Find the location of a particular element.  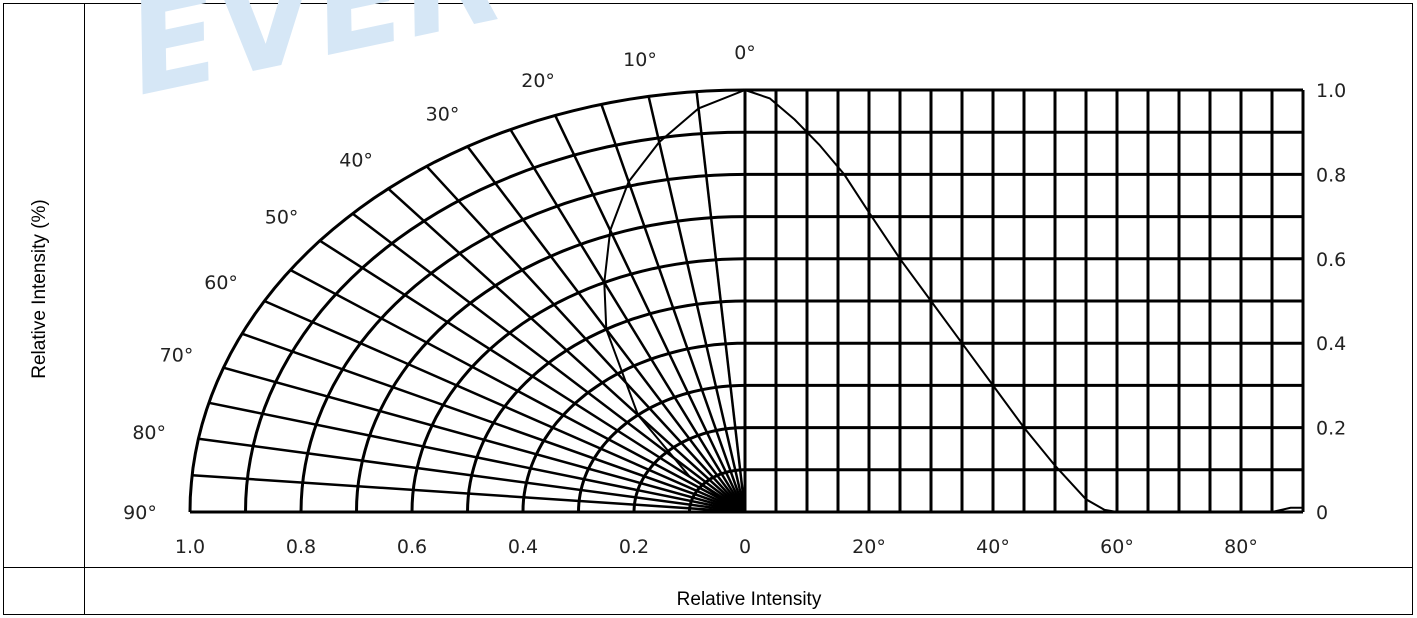

angle-tick-label-4: 40° is located at coordinates (356, 161).